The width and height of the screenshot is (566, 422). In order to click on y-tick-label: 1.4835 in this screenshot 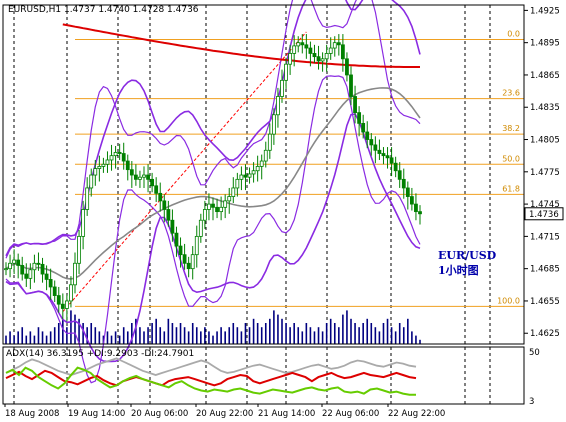, I will do `click(545, 108)`.